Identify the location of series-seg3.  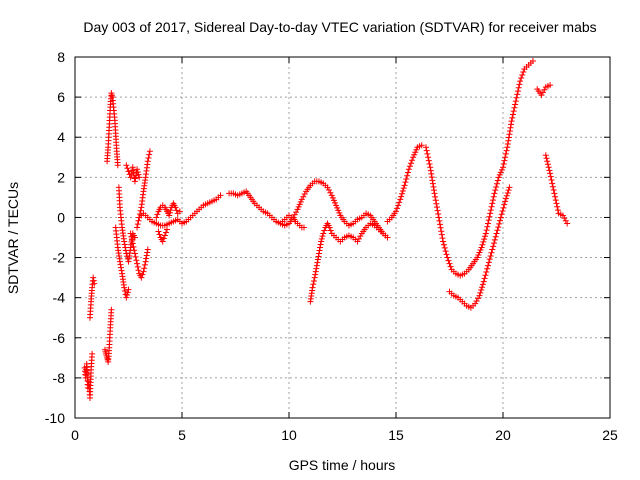
(108, 335).